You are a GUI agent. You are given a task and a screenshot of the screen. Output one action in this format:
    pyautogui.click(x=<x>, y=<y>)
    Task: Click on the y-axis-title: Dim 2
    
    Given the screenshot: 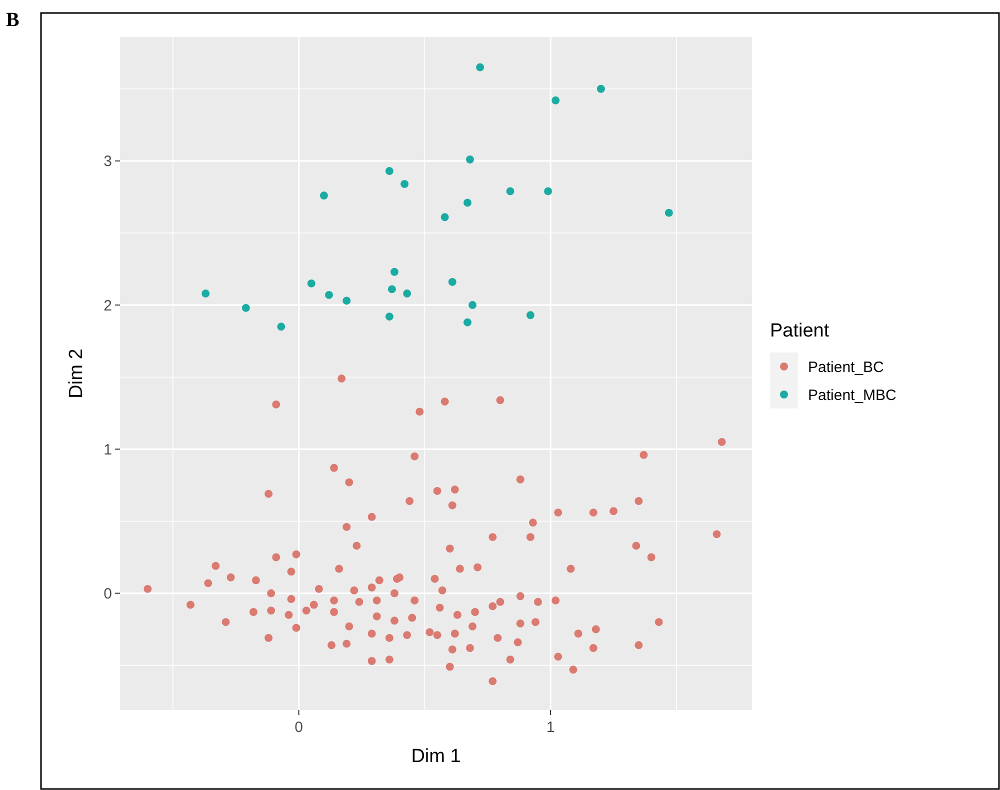 What is the action you would take?
    pyautogui.click(x=76, y=373)
    